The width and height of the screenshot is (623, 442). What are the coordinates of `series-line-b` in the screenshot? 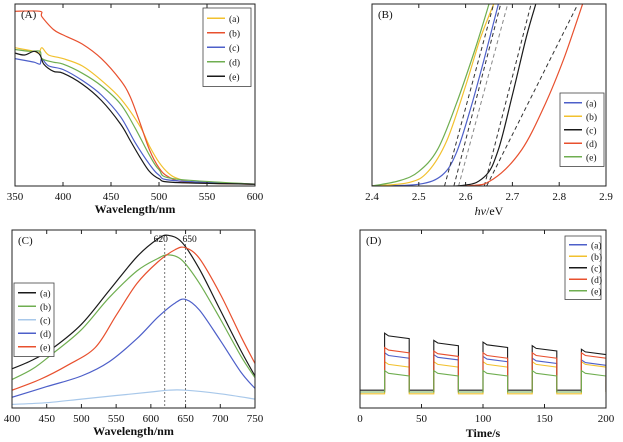 It's located at (433, 95).